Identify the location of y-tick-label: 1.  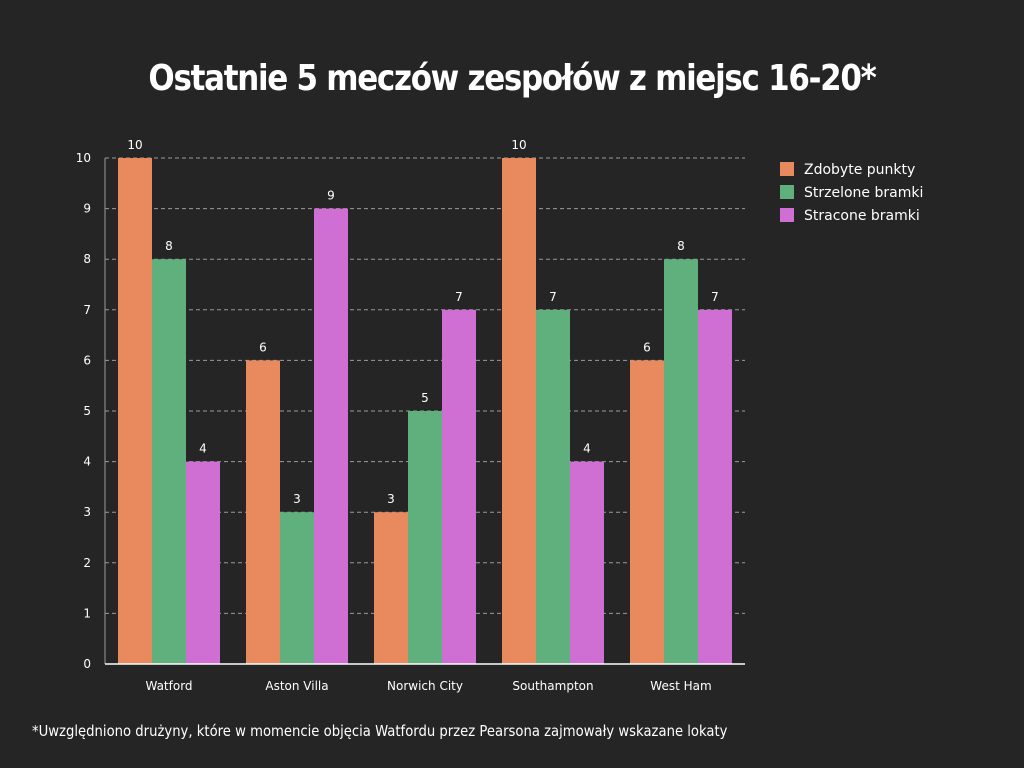
(87, 613).